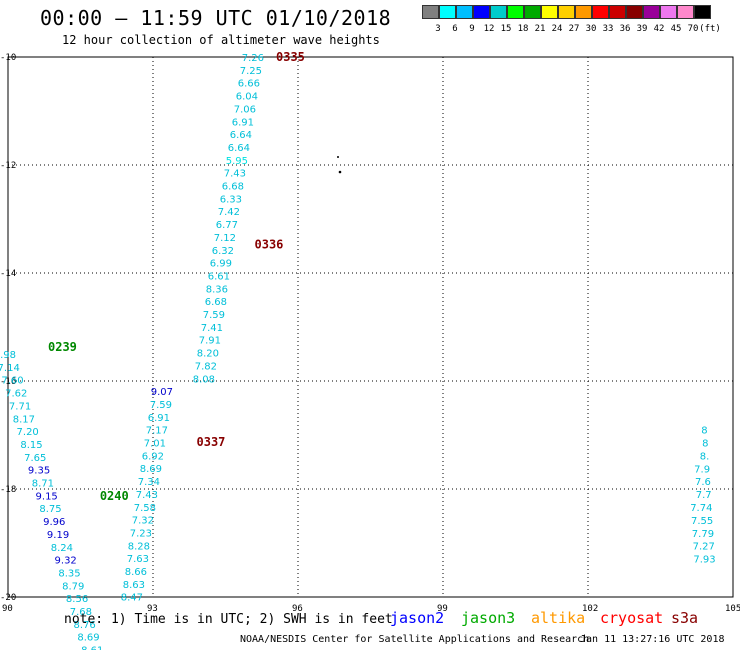 Image resolution: width=740 pixels, height=650 pixels. Describe the element at coordinates (136, 572) in the screenshot. I see `track-value: 8.66` at that location.